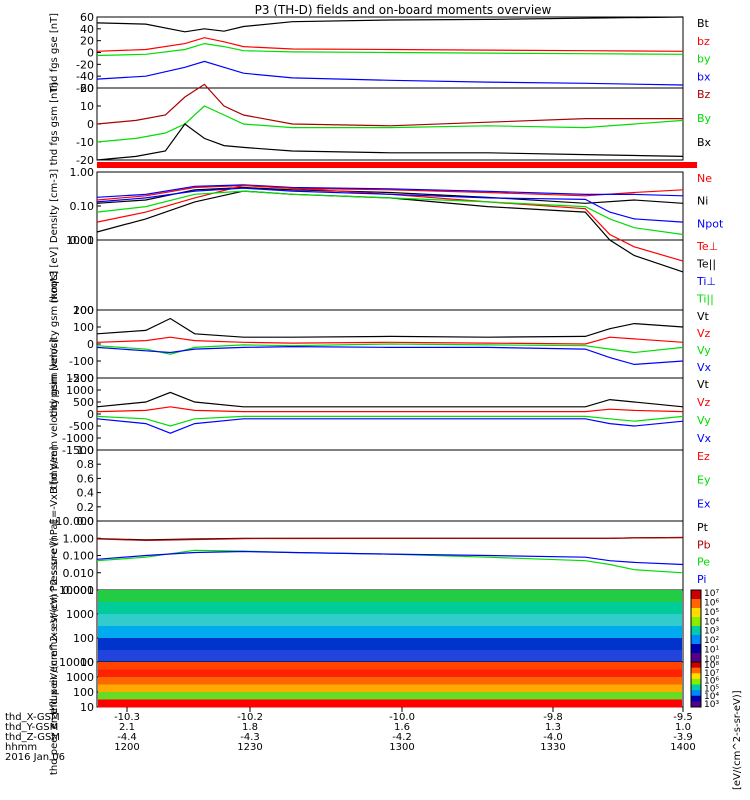 This screenshot has width=750, height=800. I want to click on y-tick-label: -100, so click(81, 361).